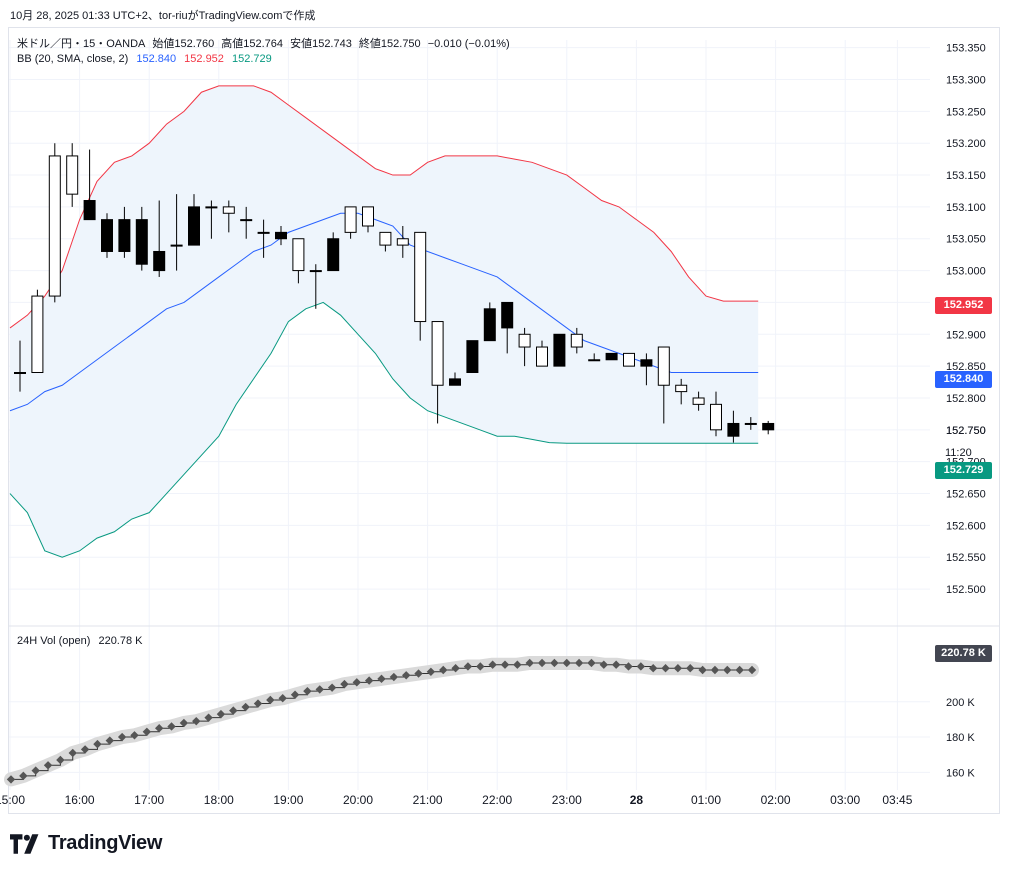  What do you see at coordinates (963, 379) in the screenshot?
I see `basis-tag: 152.840` at bounding box center [963, 379].